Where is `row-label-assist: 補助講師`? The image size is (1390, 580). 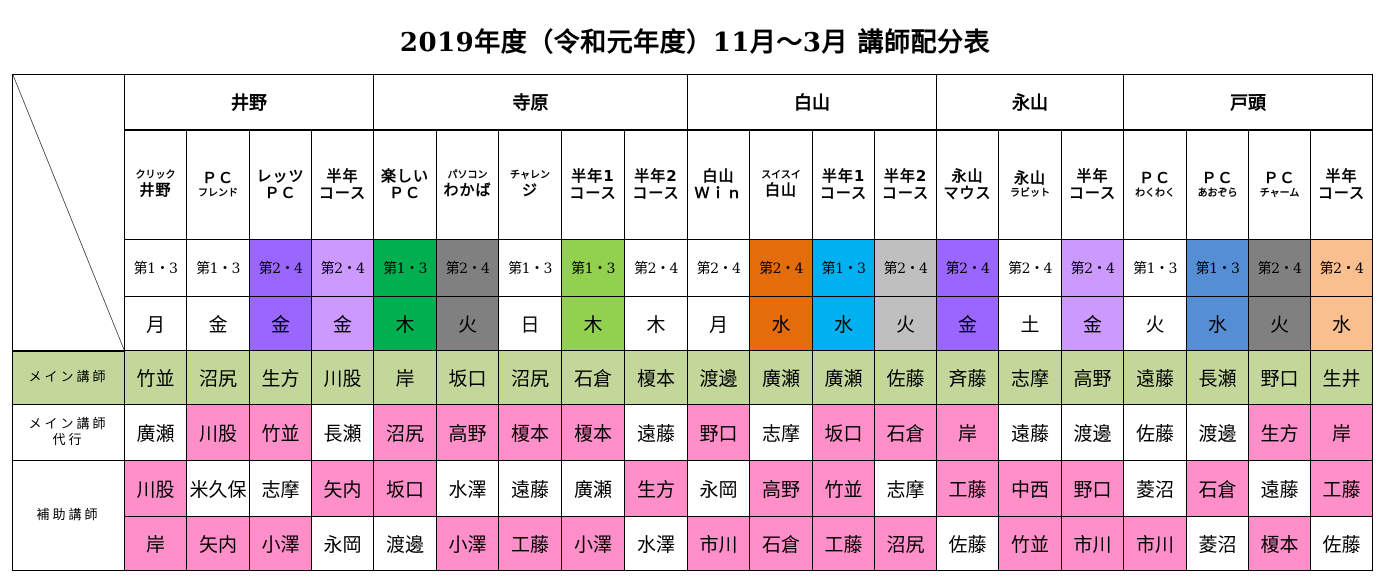
row-label-assist: 補助講師 is located at coordinates (68, 515).